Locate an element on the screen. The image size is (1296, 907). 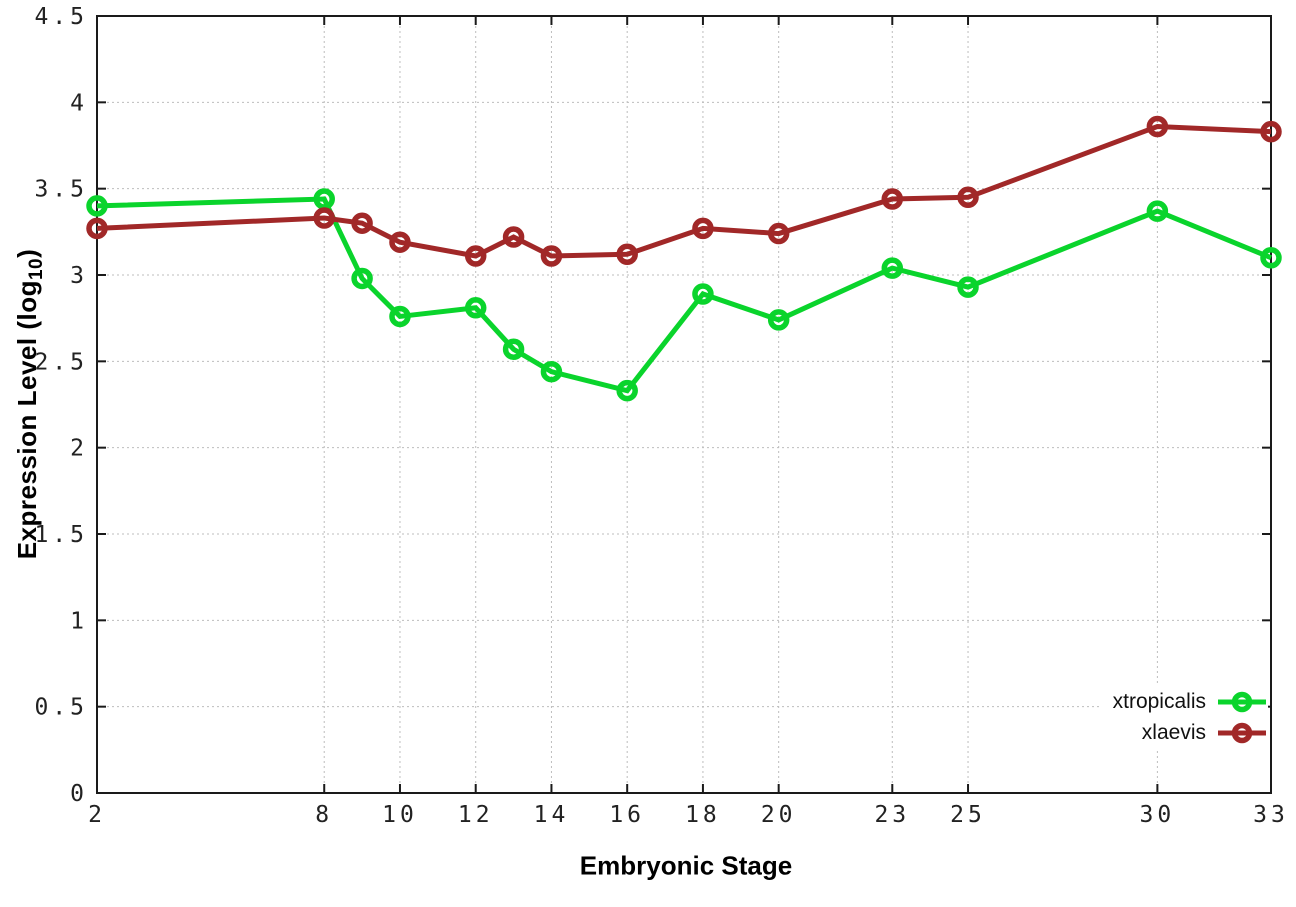
x-tick-label: 18 is located at coordinates (703, 815).